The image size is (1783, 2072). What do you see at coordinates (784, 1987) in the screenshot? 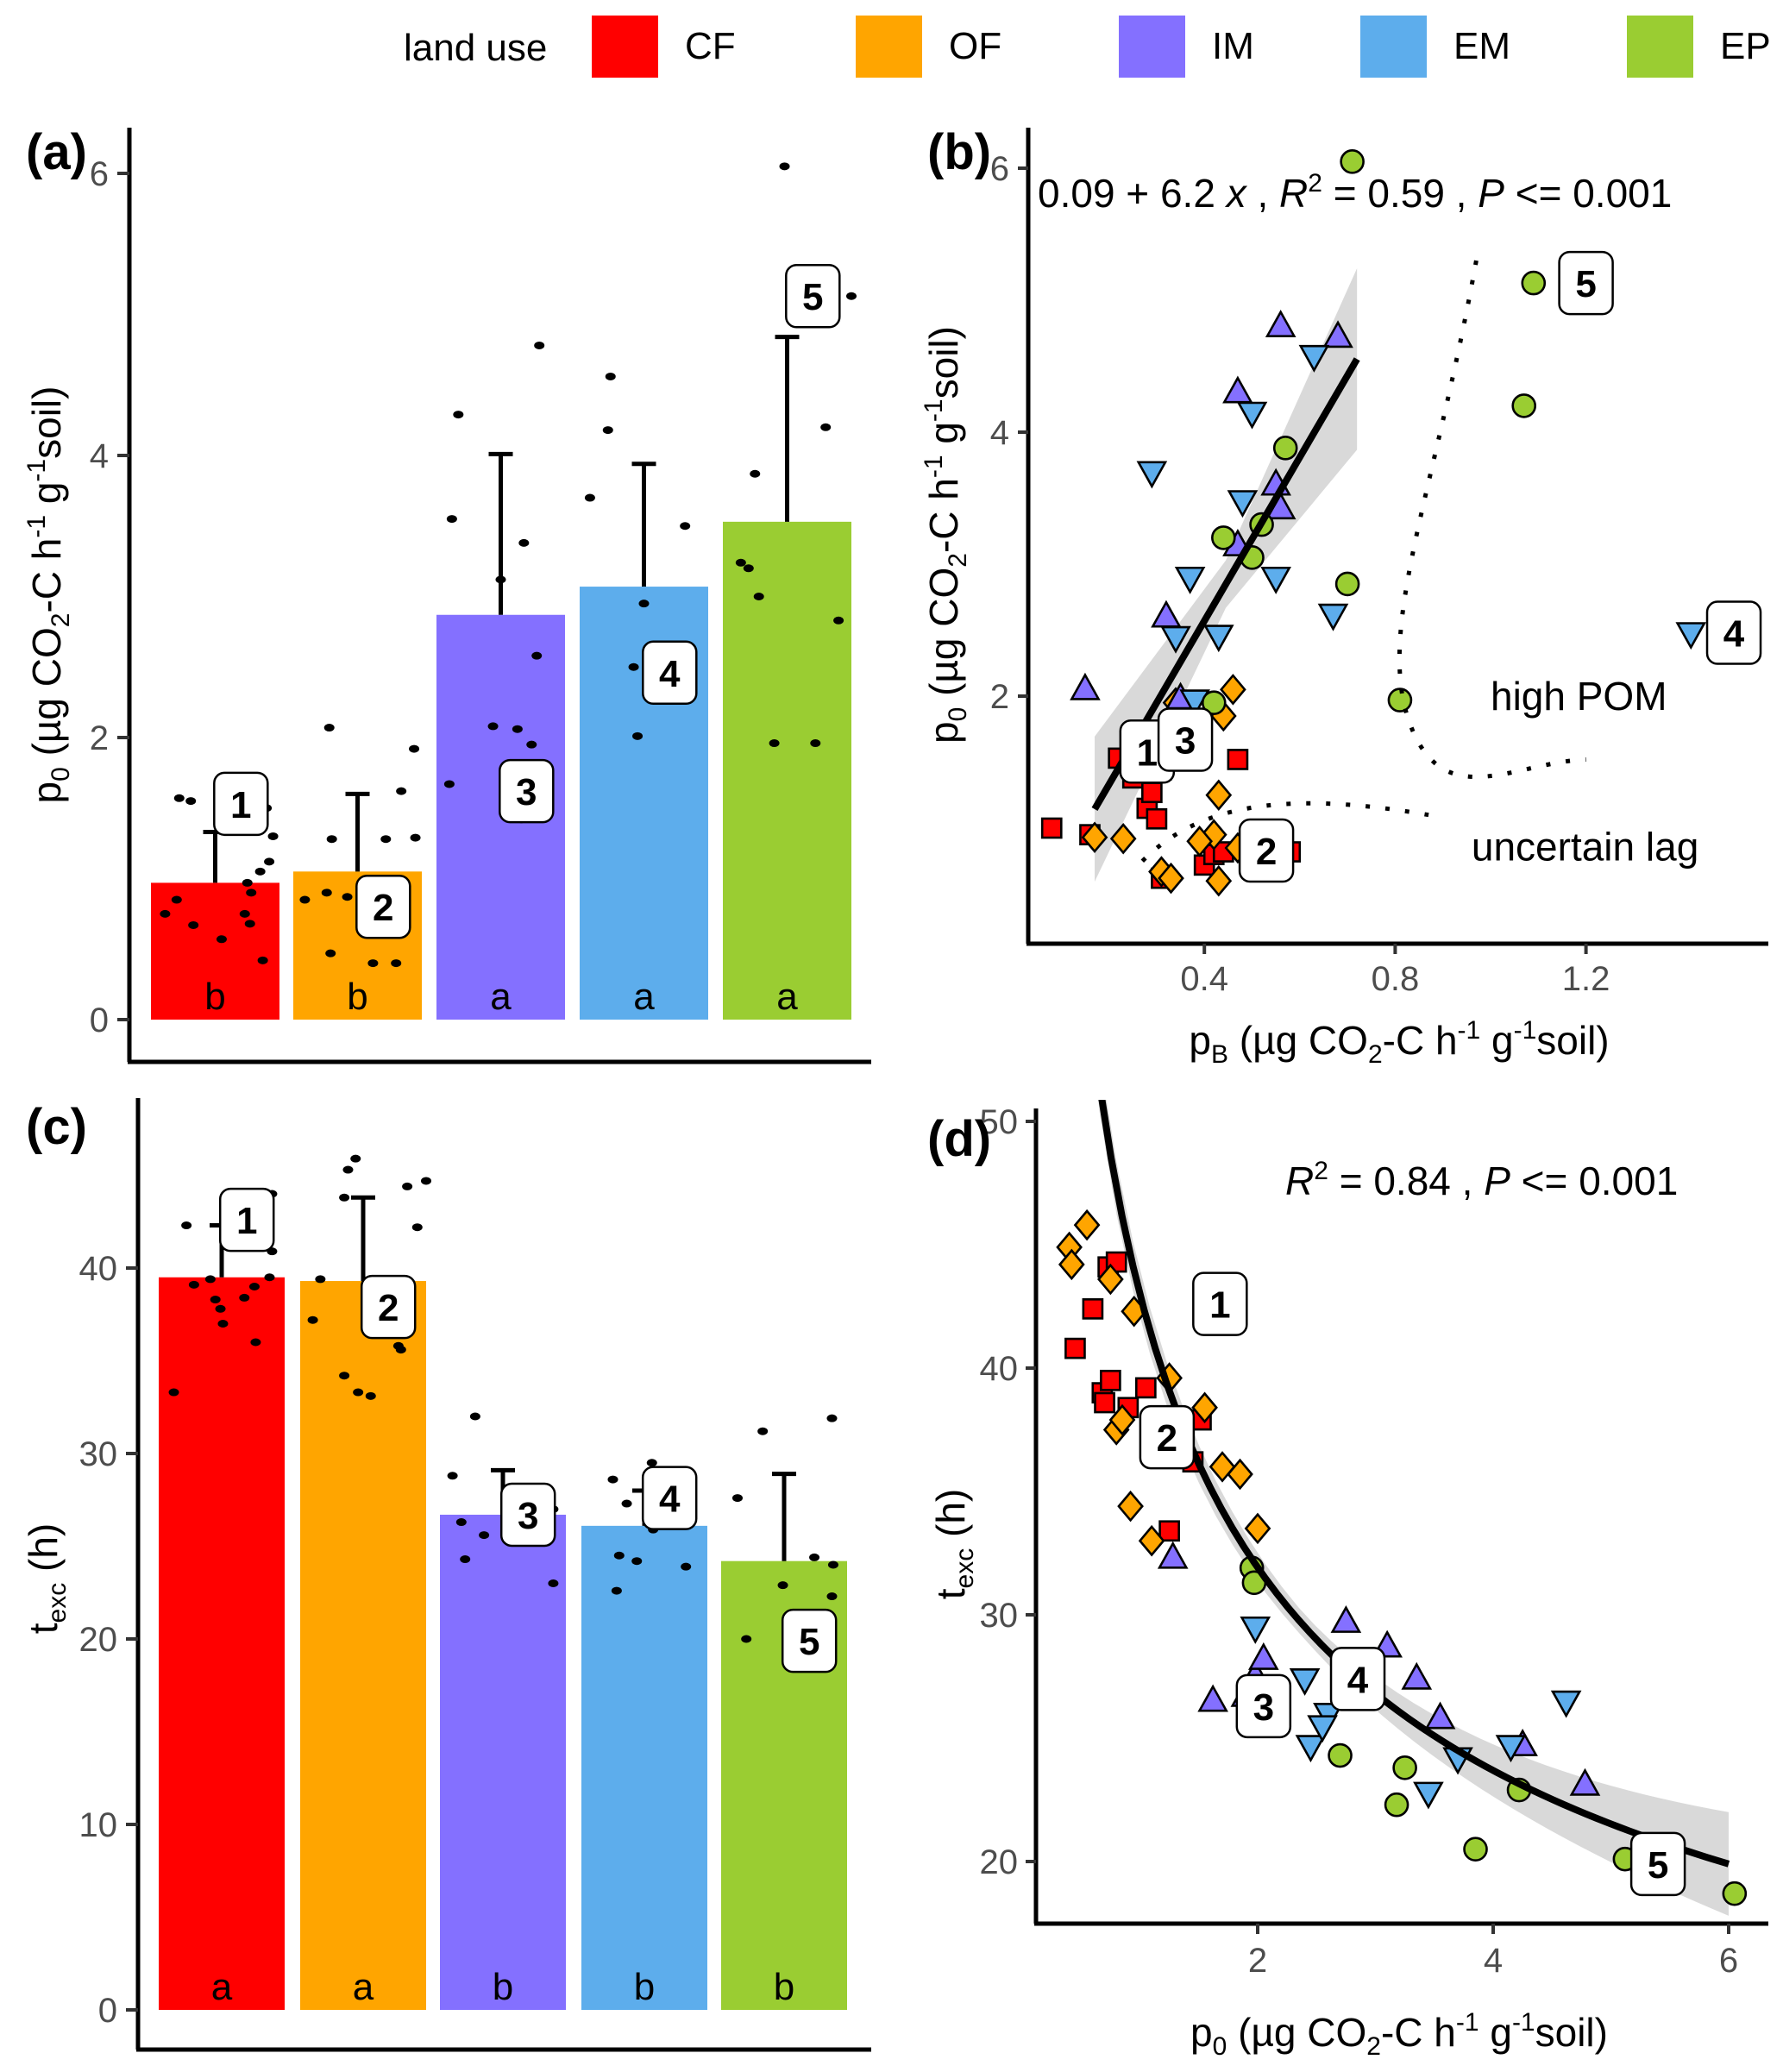
I see `significance-letter-ep: b` at bounding box center [784, 1987].